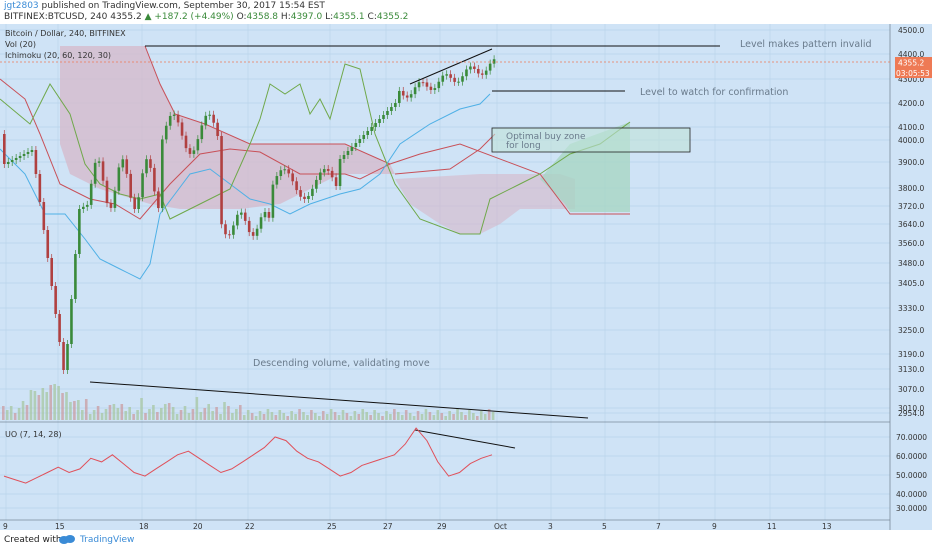  I want to click on annotation-buy-line1: Optimal buy zone, so click(546, 137).